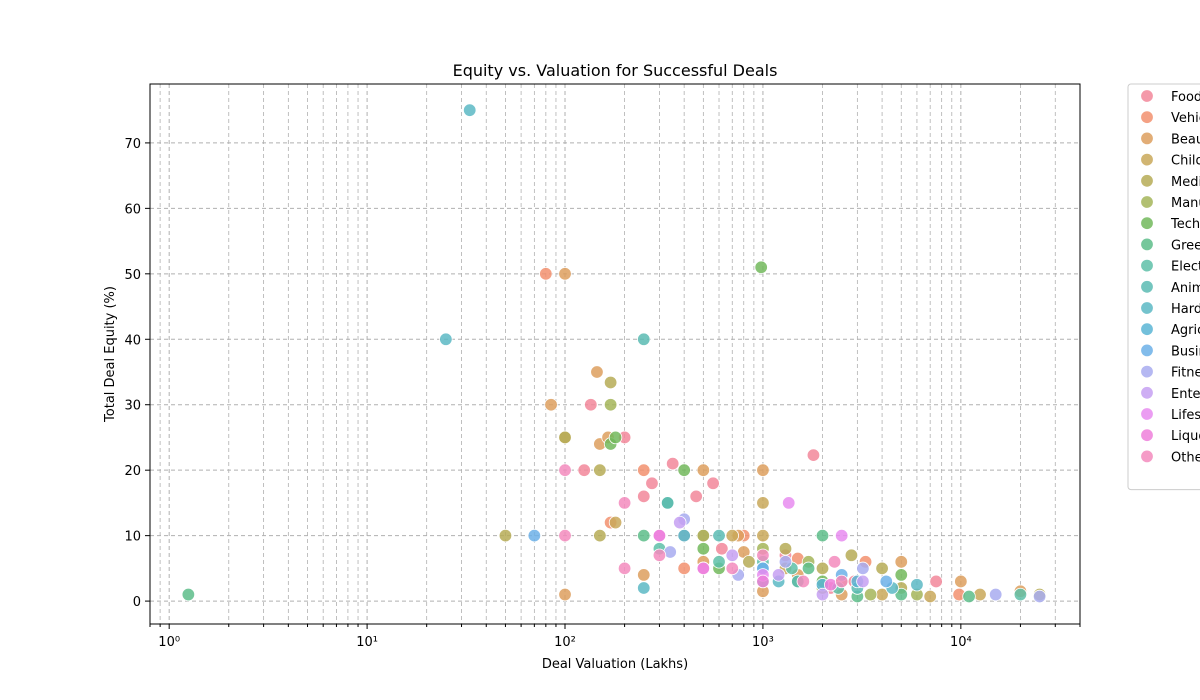 Image resolution: width=1200 pixels, height=700 pixels. Describe the element at coordinates (961, 642) in the screenshot. I see `x-tick-label: 10⁴` at that location.